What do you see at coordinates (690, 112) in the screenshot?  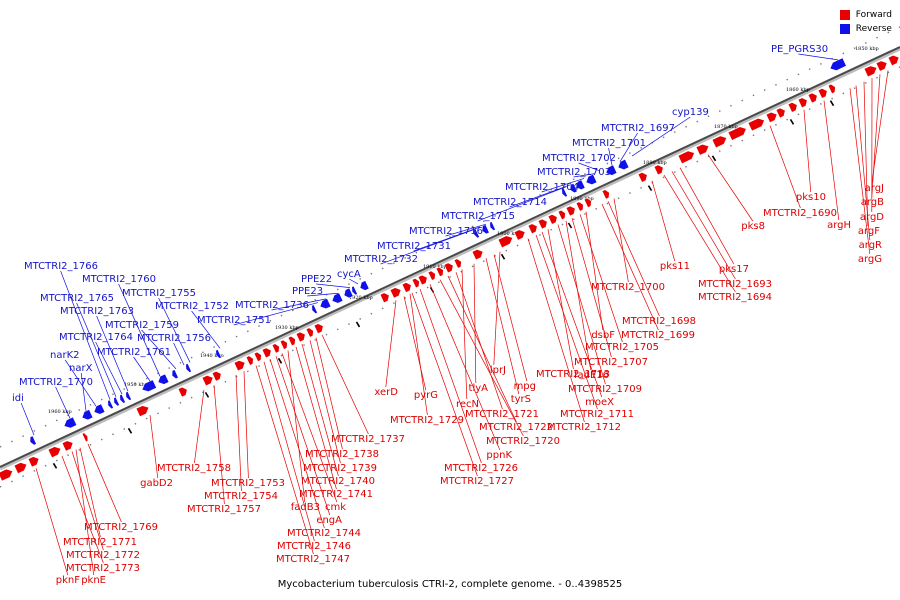 I see `gene-label-reverse: cyp139` at bounding box center [690, 112].